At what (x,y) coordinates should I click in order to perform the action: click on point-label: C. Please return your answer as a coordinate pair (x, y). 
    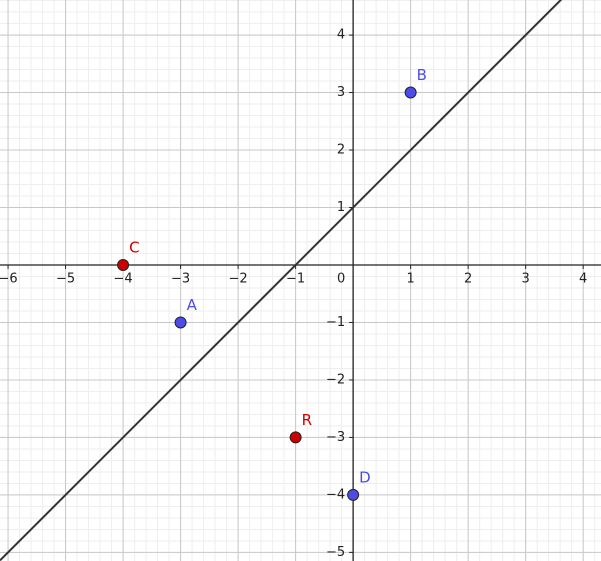
    Looking at the image, I should click on (134, 247).